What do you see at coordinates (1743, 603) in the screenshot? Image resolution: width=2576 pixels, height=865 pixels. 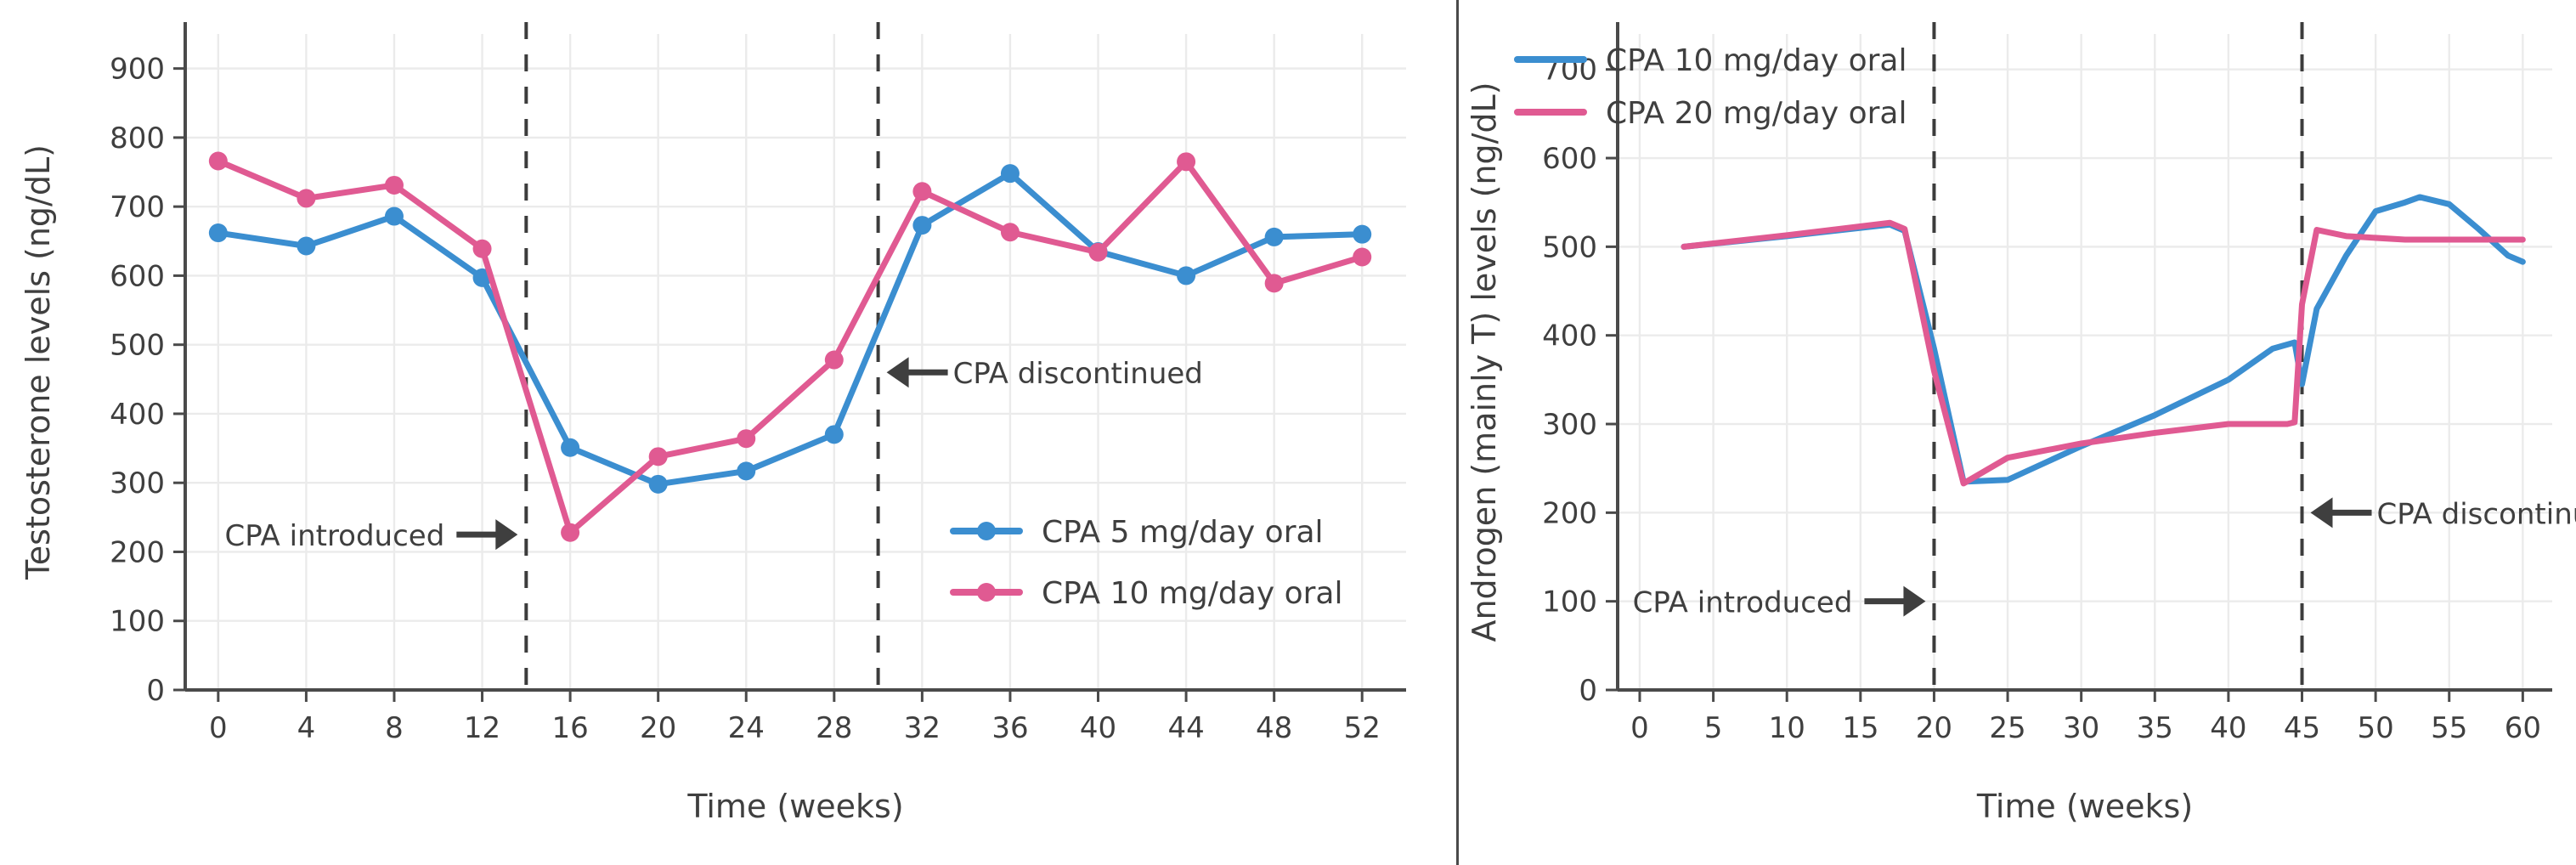 I see `annotation-label: CPA introduced` at bounding box center [1743, 603].